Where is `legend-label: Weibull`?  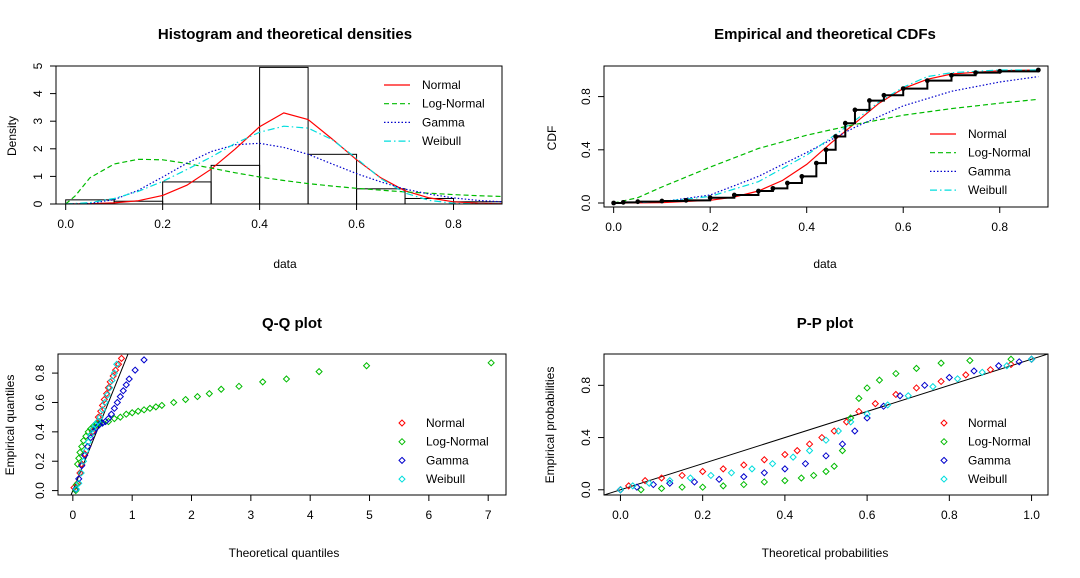
legend-label: Weibull is located at coordinates (987, 479).